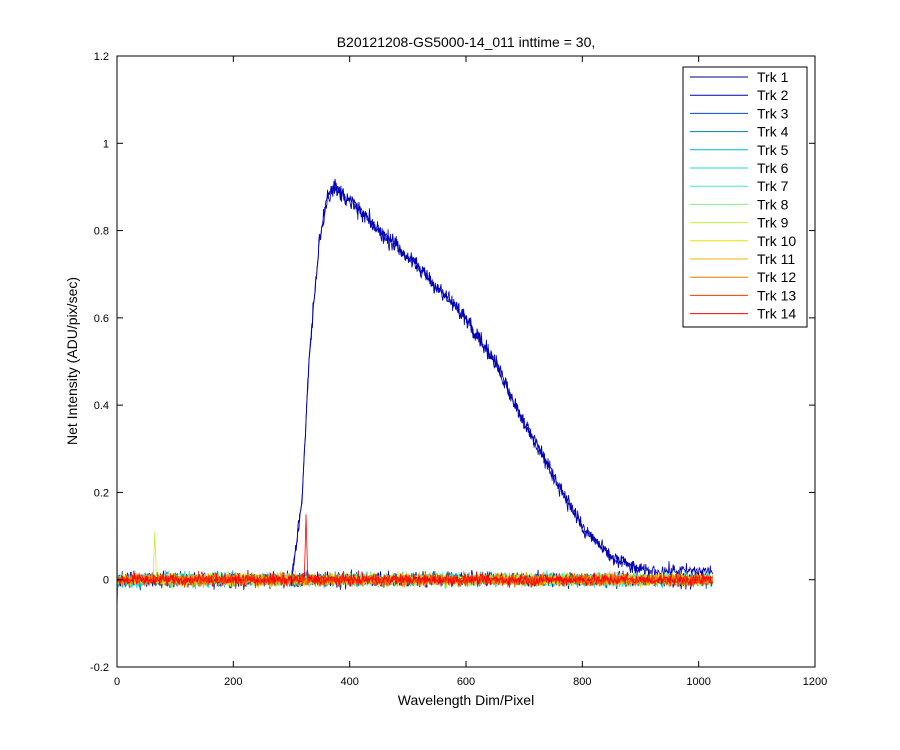  What do you see at coordinates (773, 204) in the screenshot?
I see `legend-entry: Trk 8` at bounding box center [773, 204].